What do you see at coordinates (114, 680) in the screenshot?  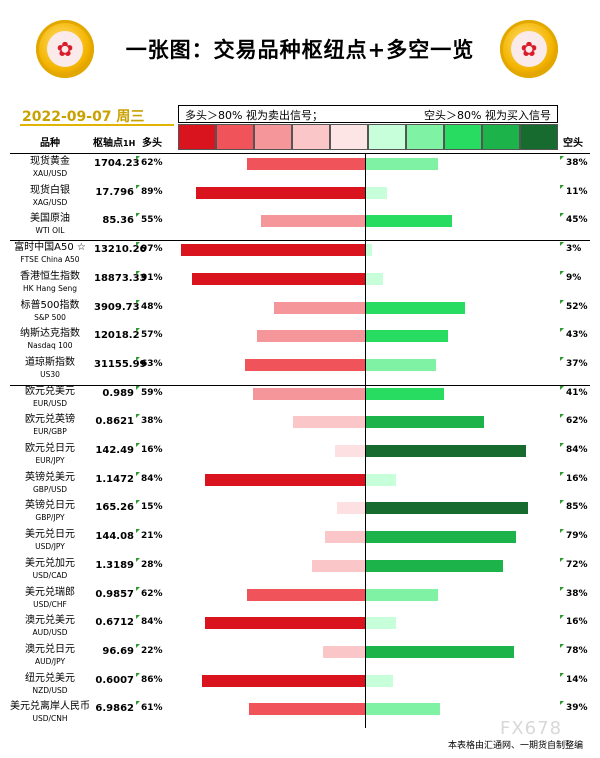 I see `pivot-value: 0.6007` at bounding box center [114, 680].